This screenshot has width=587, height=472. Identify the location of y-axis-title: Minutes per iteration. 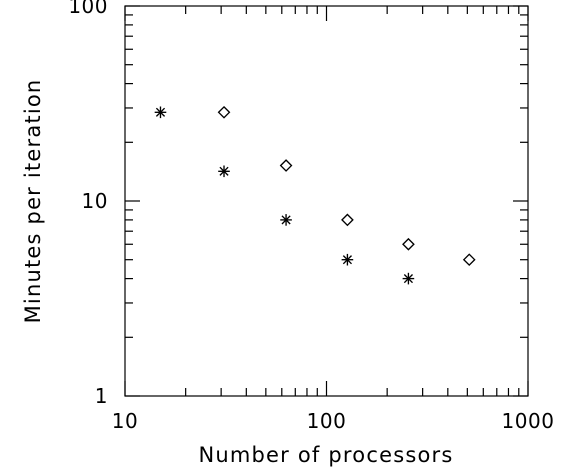
(33, 201).